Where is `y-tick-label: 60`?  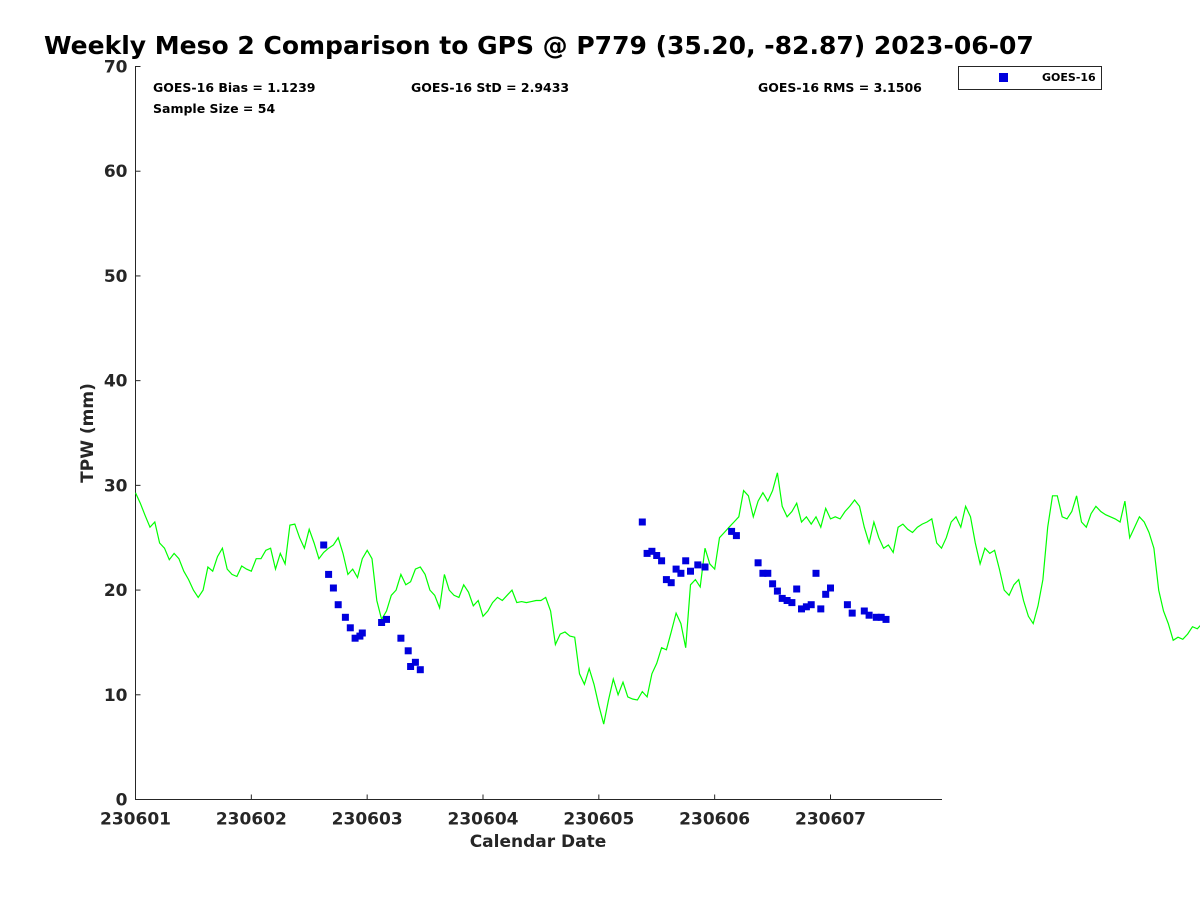
y-tick-label: 60 is located at coordinates (116, 172).